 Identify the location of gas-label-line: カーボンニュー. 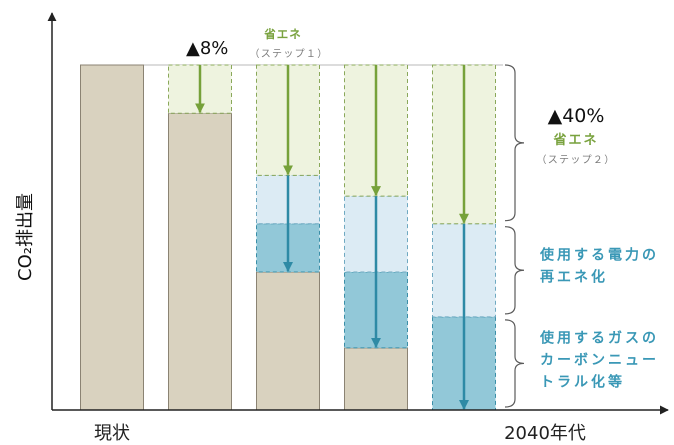
(599, 360).